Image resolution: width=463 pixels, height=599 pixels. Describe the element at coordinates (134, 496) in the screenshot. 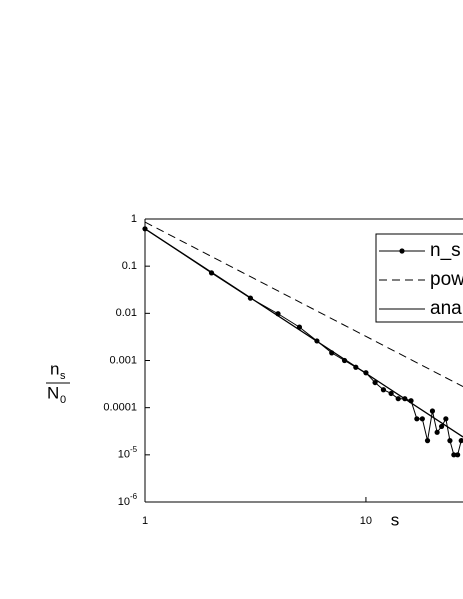

I see `y-tick-exponent: -6` at that location.